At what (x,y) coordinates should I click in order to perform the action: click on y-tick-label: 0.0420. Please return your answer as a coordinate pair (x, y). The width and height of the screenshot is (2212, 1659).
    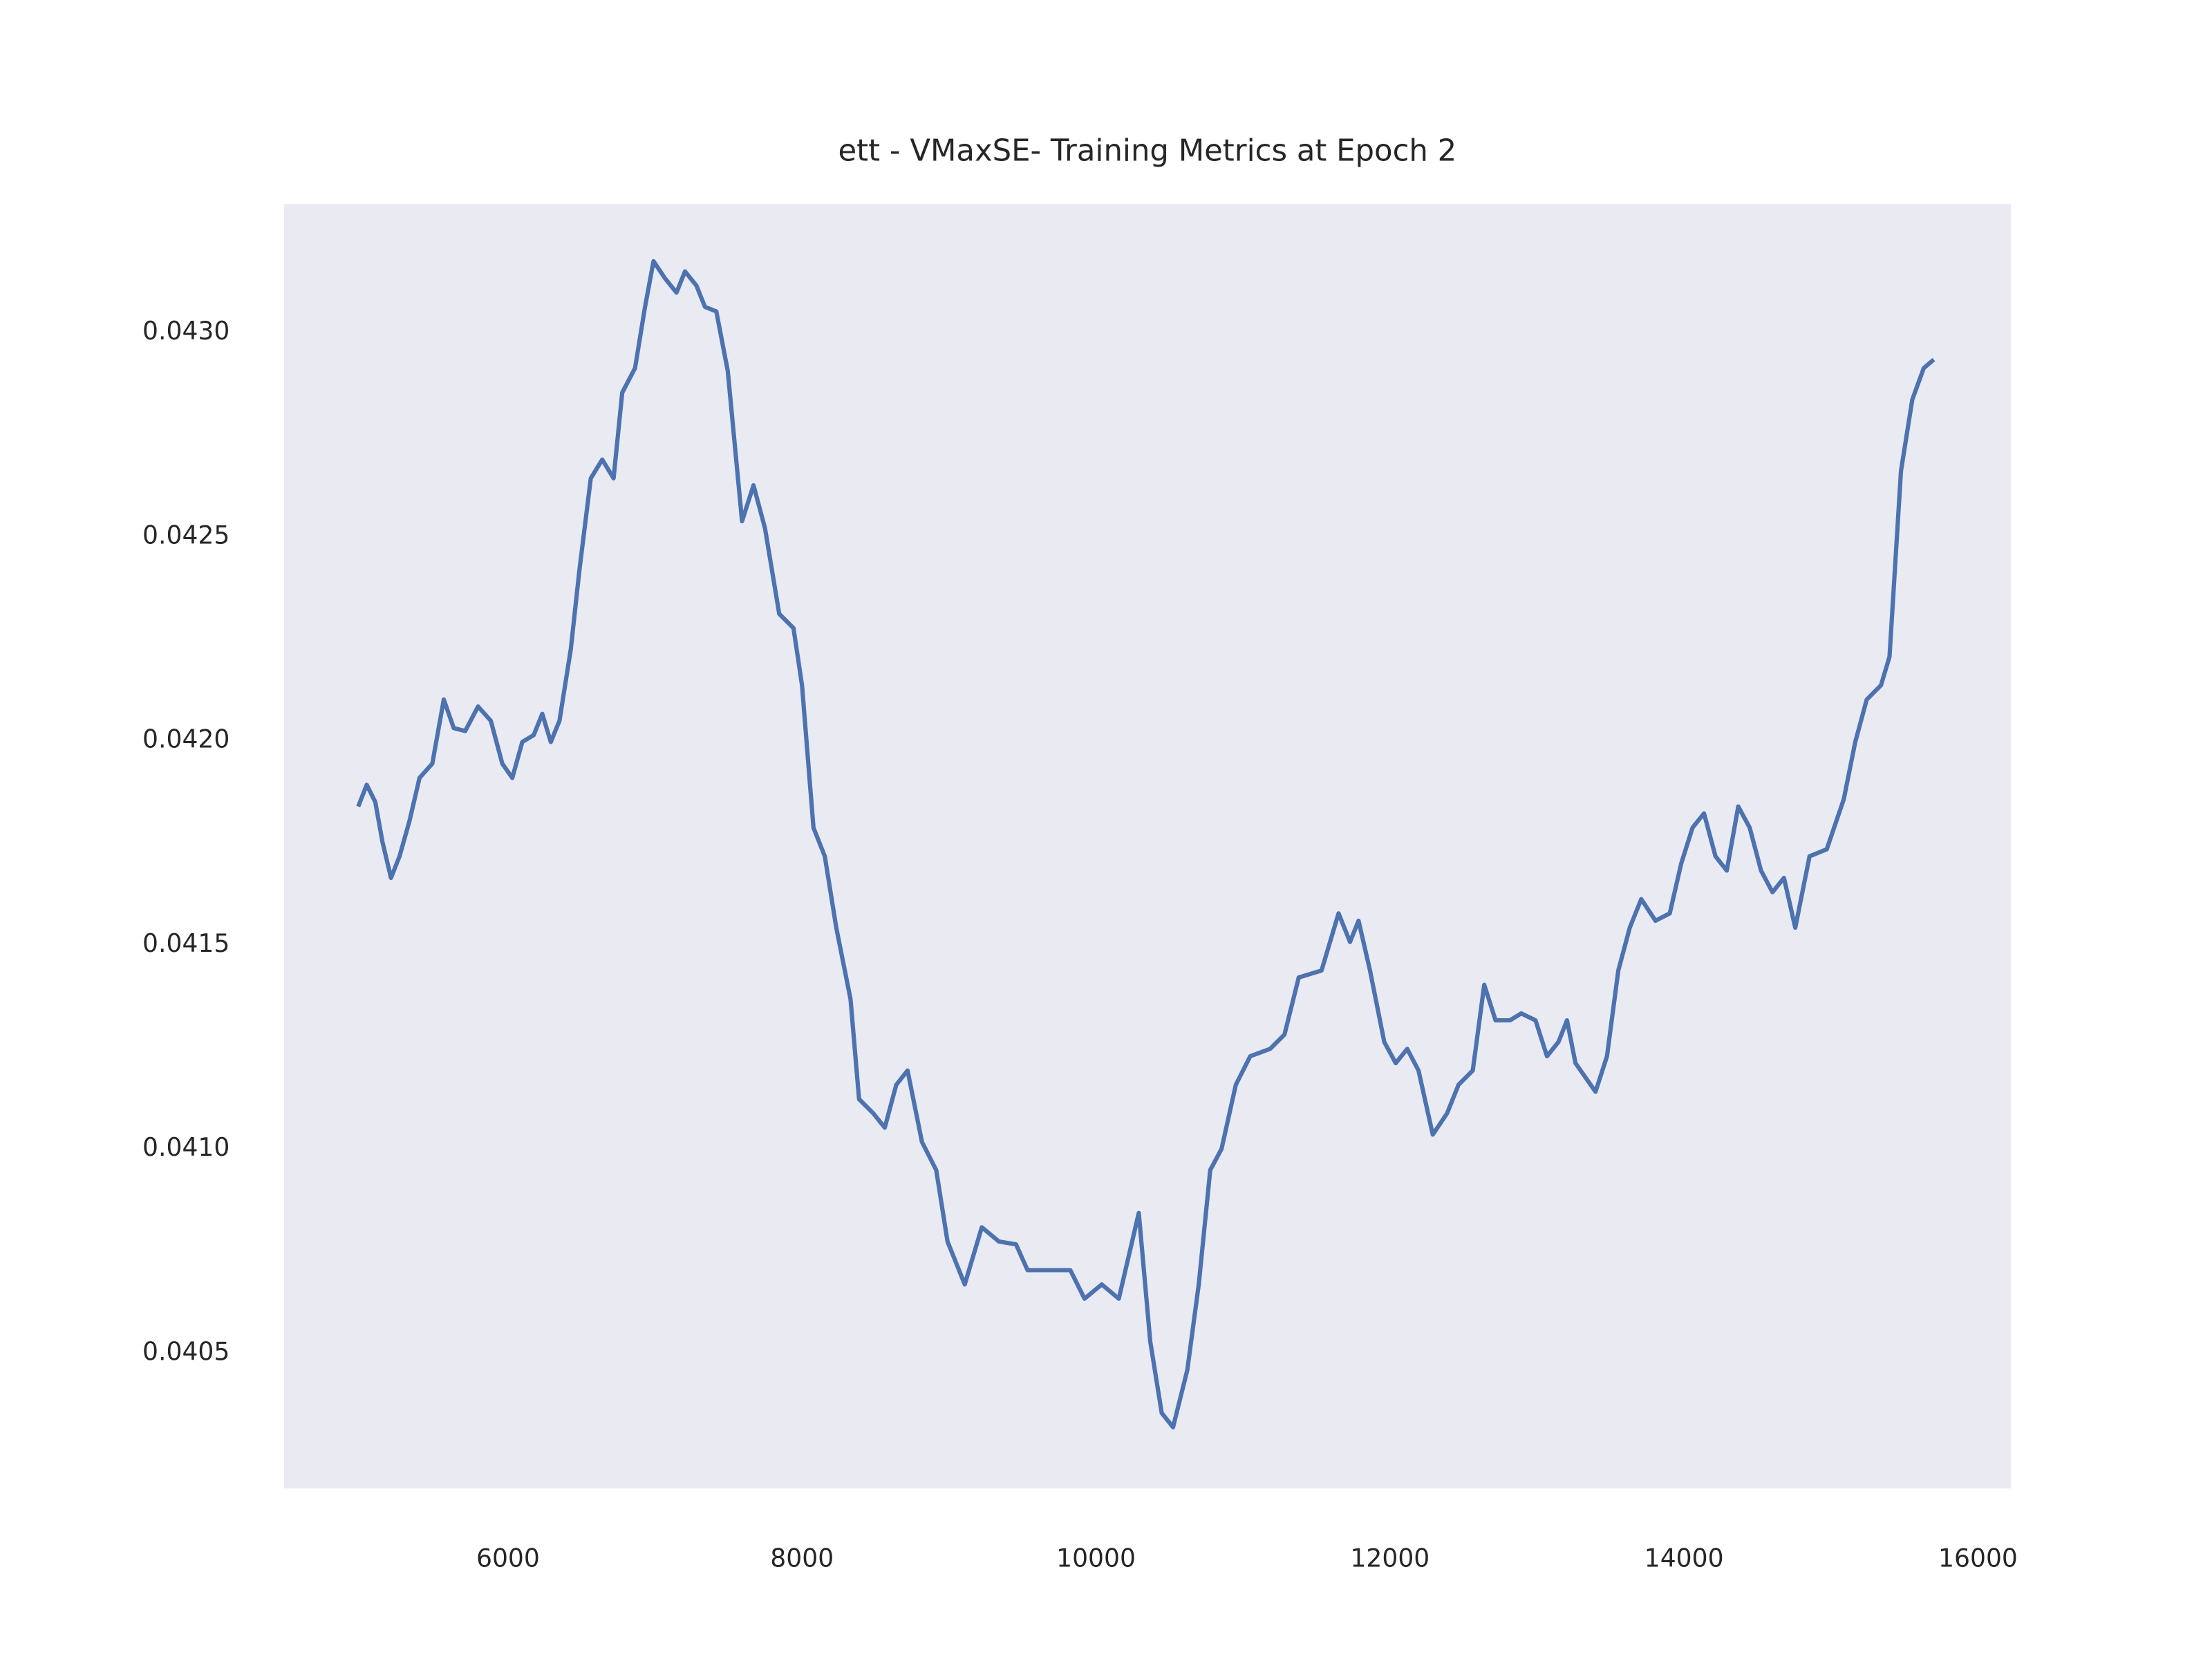
    Looking at the image, I should click on (185, 739).